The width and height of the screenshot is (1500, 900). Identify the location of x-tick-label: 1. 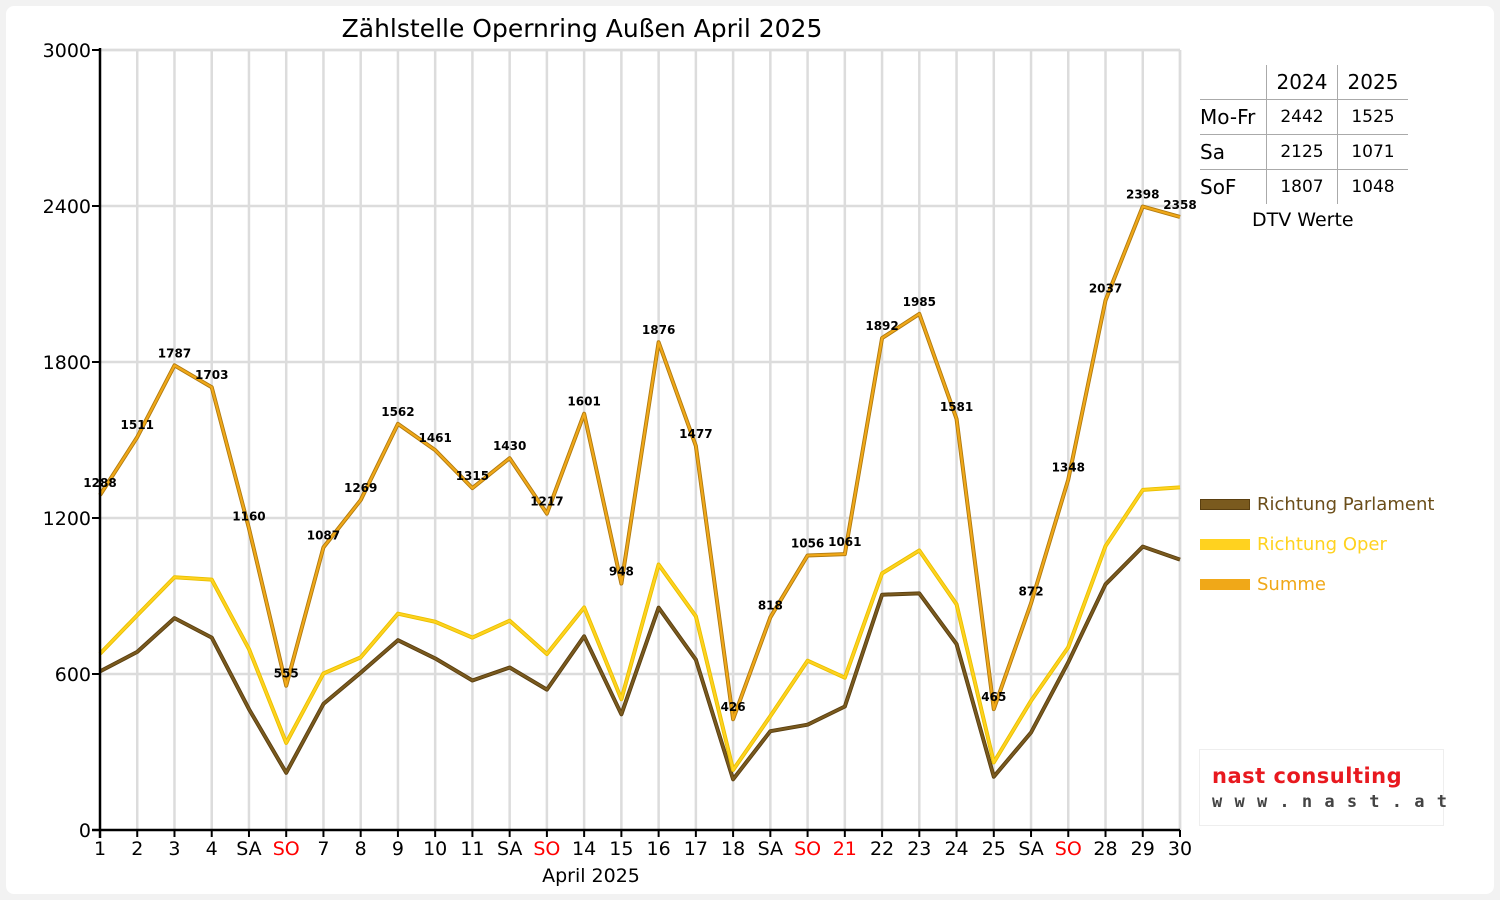
(100, 849).